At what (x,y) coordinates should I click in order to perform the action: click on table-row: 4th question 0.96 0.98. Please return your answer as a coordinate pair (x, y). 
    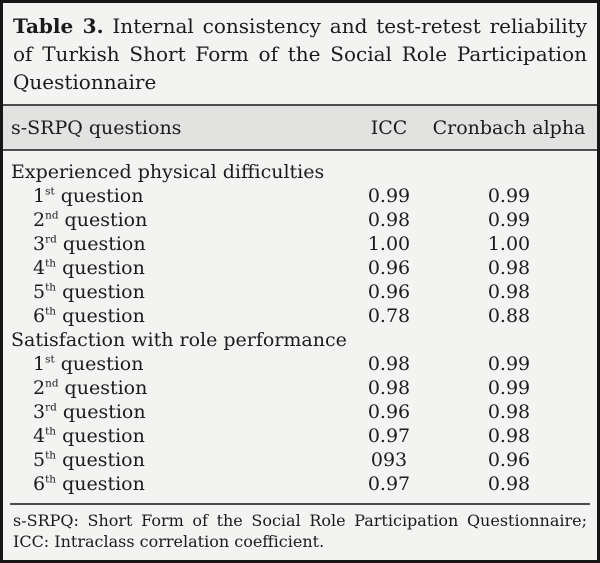
    Looking at the image, I should click on (300, 268).